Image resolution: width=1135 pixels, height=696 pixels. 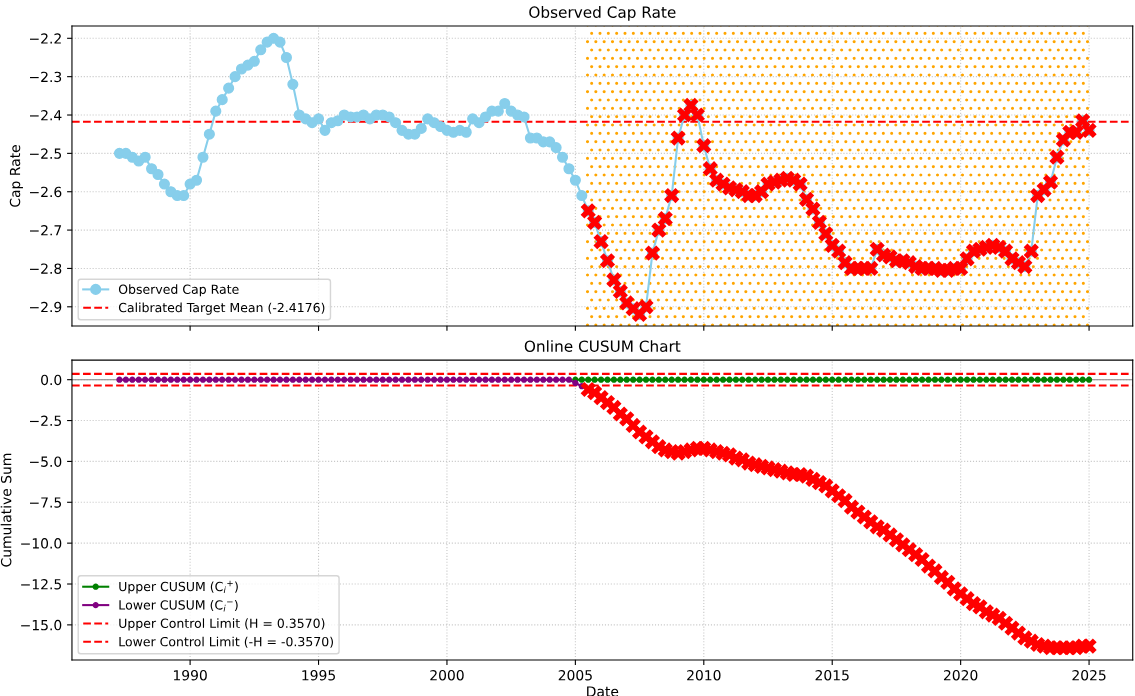 I want to click on y-tick-label: 0.0, so click(x=51, y=380).